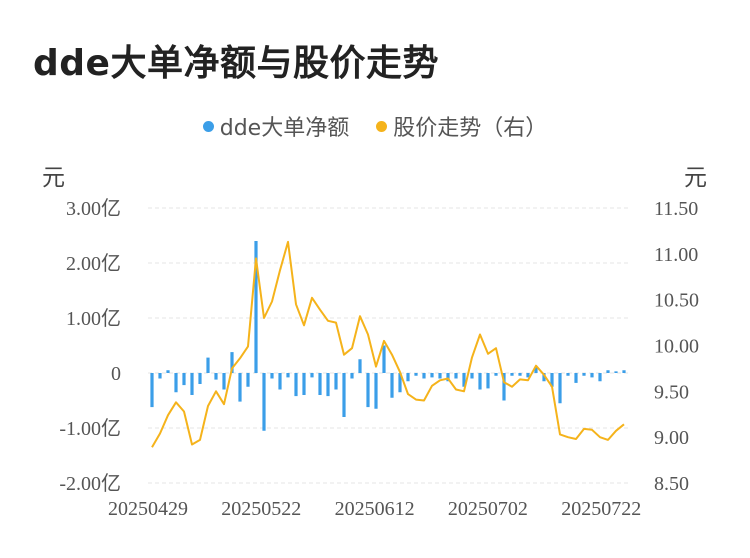 The image size is (750, 558). I want to click on x-tick-label: 20250429, so click(148, 509).